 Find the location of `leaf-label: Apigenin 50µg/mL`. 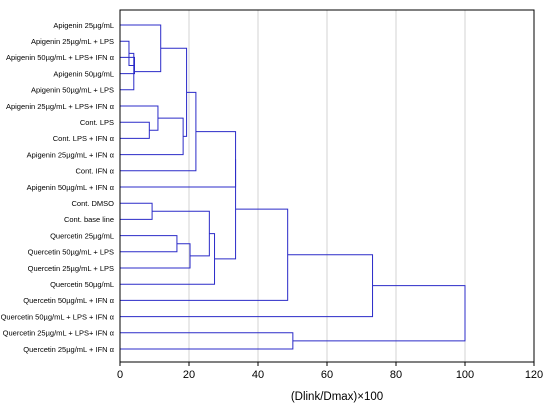

leaf-label: Apigenin 50µg/mL is located at coordinates (83, 73).